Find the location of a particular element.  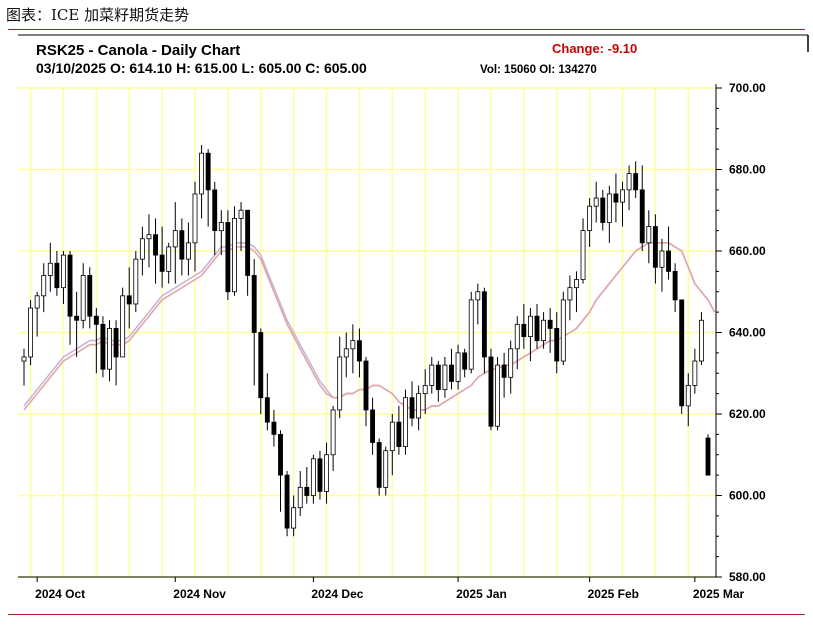

y-tick-label: 640.00 is located at coordinates (747, 333).